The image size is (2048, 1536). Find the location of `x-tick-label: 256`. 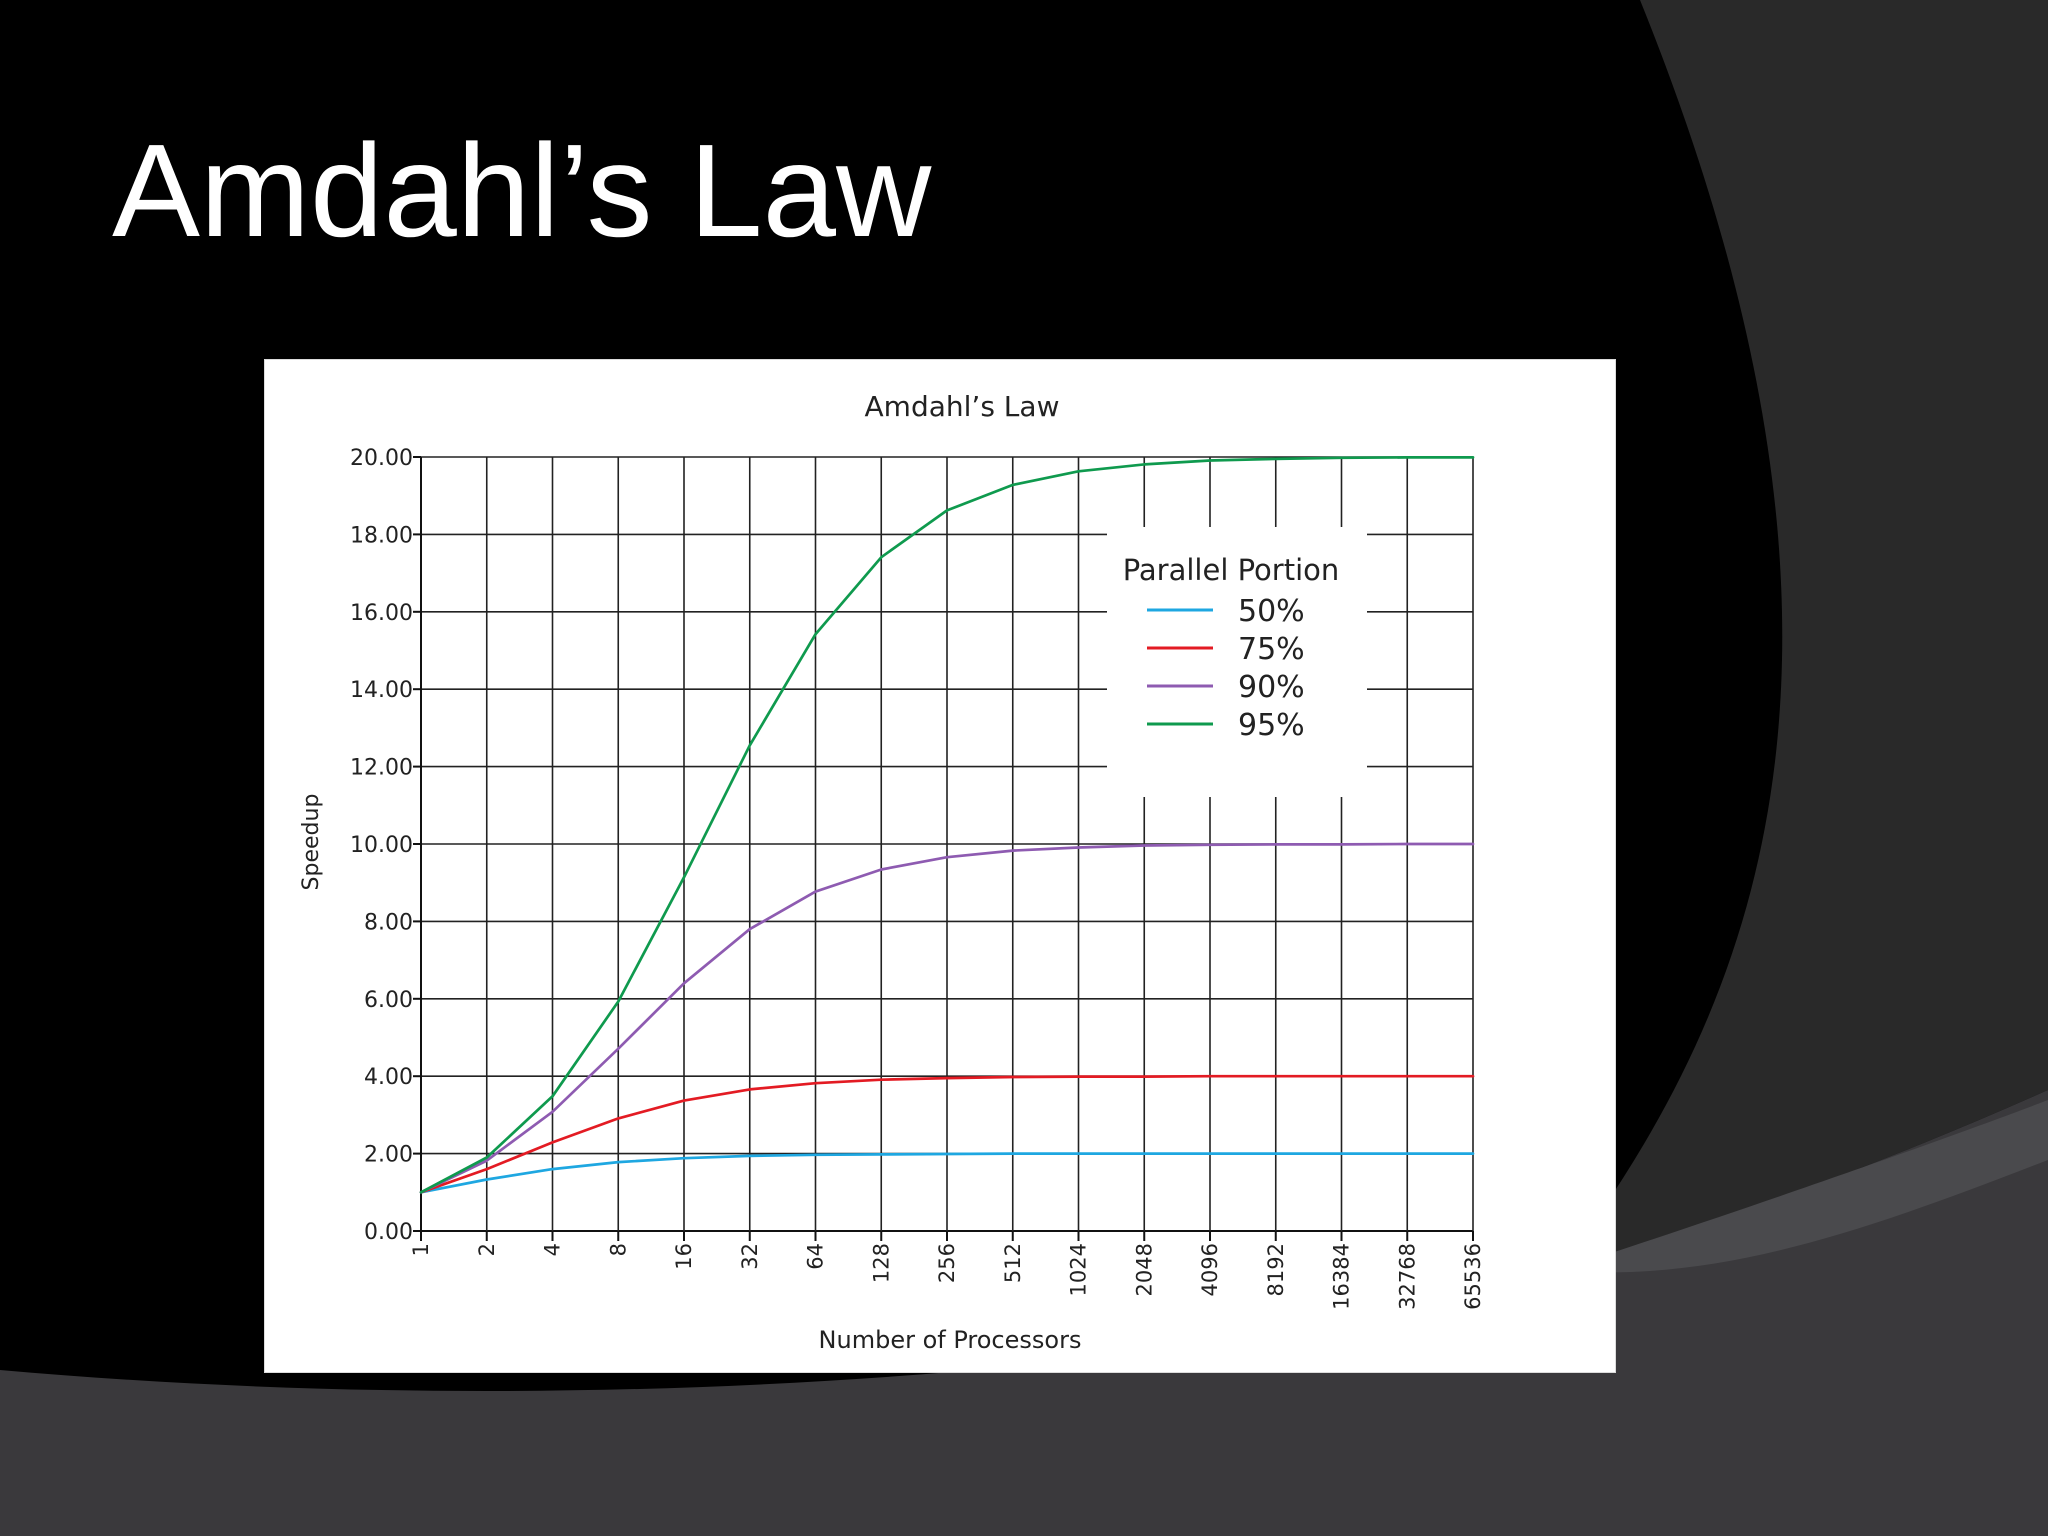

x-tick-label: 256 is located at coordinates (947, 1263).